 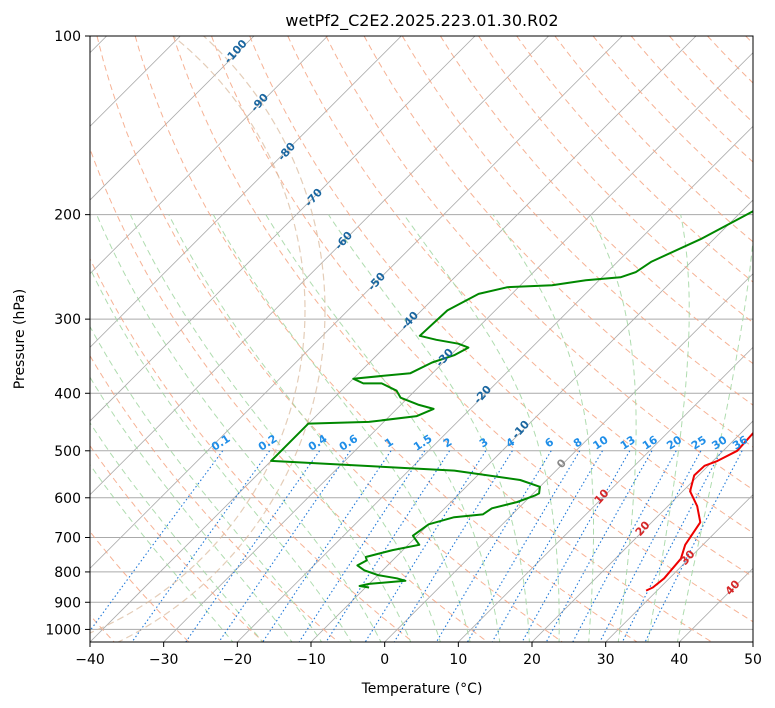 I want to click on y-tick-label: 300, so click(x=67, y=320).